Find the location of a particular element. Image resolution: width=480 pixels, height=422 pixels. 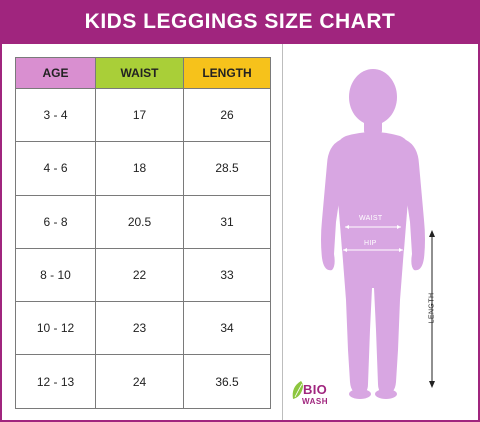

table-row: 4 - 6 18 28.5 is located at coordinates (143, 168).